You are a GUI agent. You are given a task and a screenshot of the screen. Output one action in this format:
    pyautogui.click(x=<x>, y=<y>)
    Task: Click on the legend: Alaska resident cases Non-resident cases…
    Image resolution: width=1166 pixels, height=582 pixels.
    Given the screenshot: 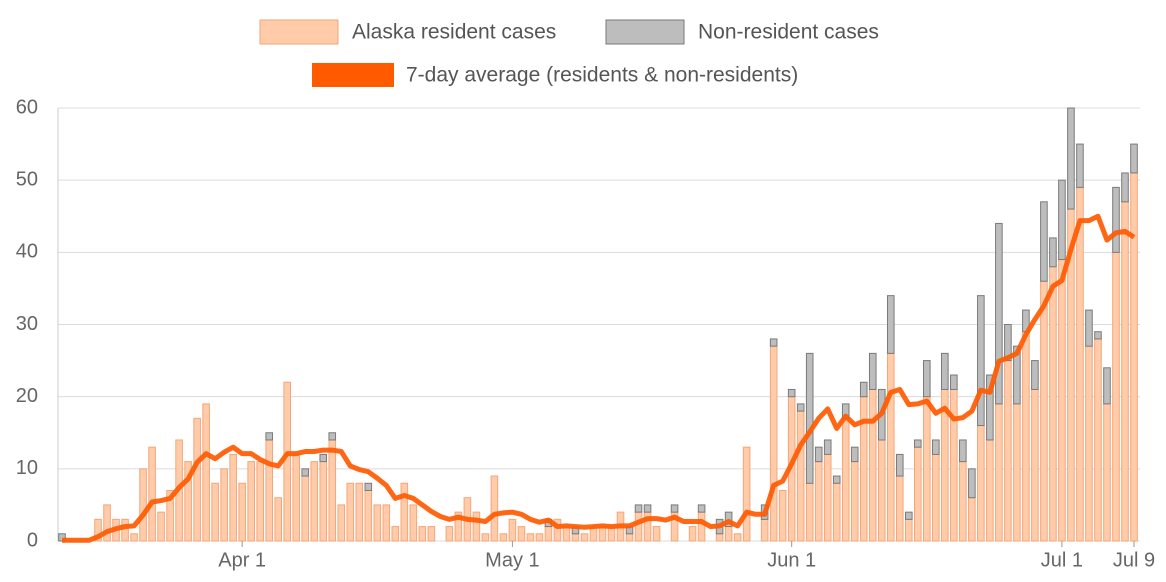 What is the action you would take?
    pyautogui.click(x=569, y=53)
    